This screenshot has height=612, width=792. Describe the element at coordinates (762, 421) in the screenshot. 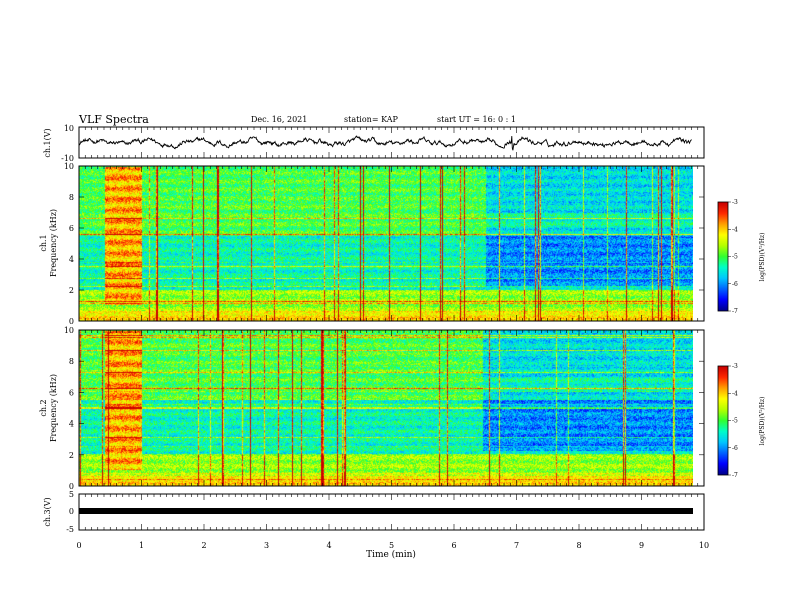

I see `colorbar2-label: log(PSD)(V²/Hz)` at that location.